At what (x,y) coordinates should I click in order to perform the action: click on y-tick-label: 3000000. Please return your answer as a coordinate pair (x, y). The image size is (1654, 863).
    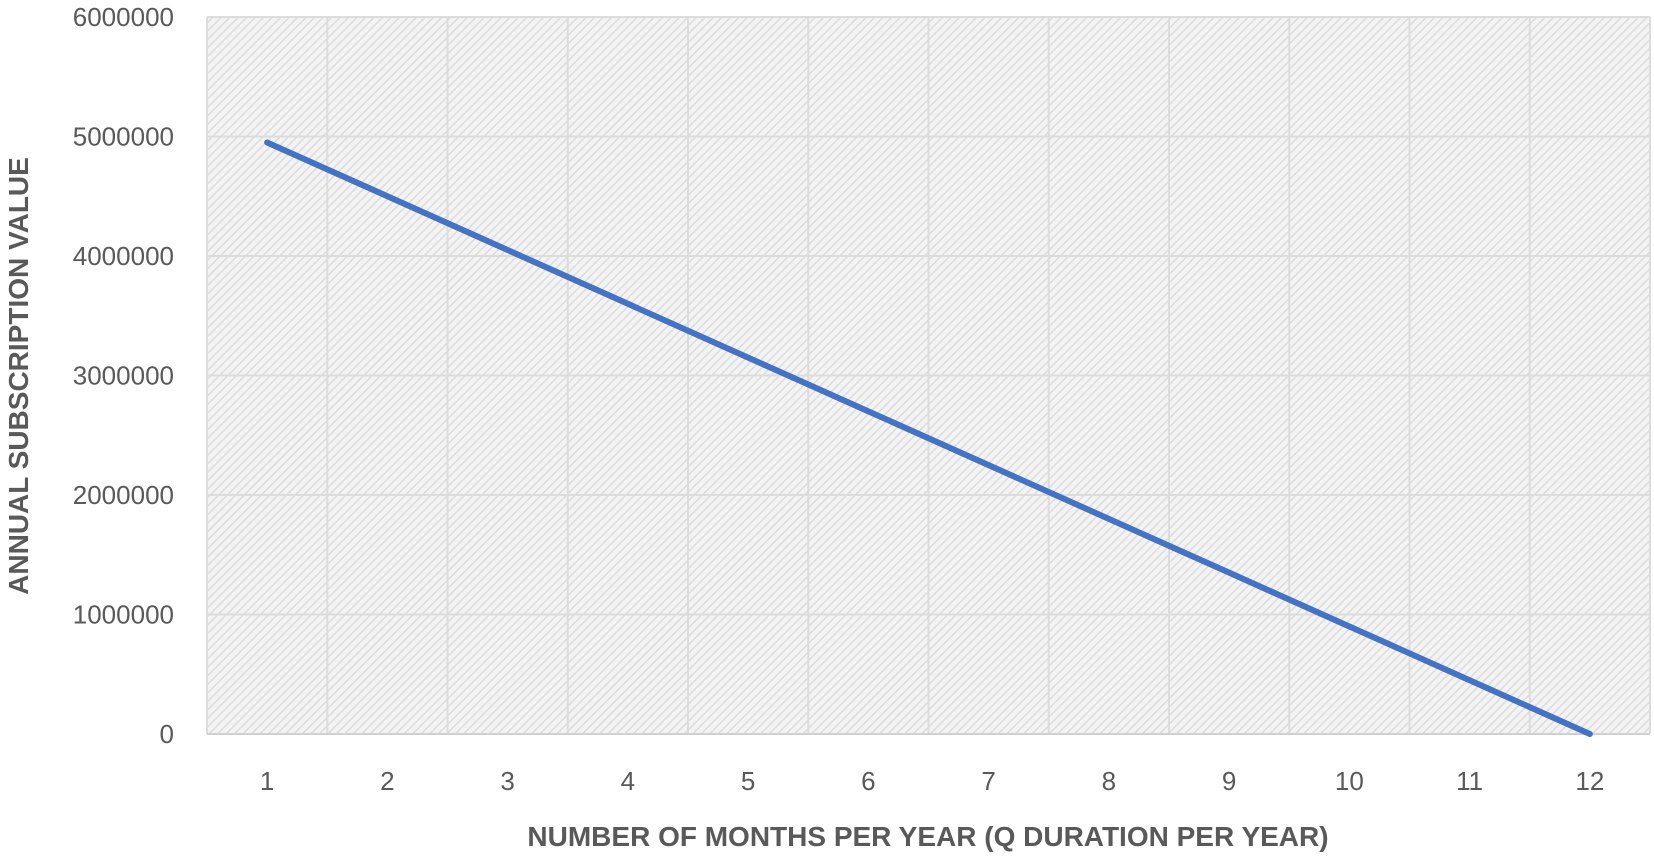
    Looking at the image, I should click on (123, 376).